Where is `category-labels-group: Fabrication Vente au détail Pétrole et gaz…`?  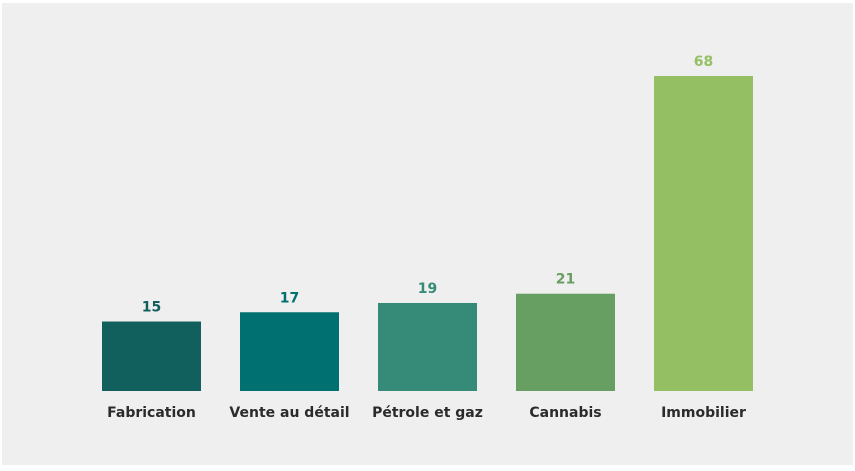
category-labels-group: Fabrication Vente au détail Pétrole et gaz… is located at coordinates (426, 413).